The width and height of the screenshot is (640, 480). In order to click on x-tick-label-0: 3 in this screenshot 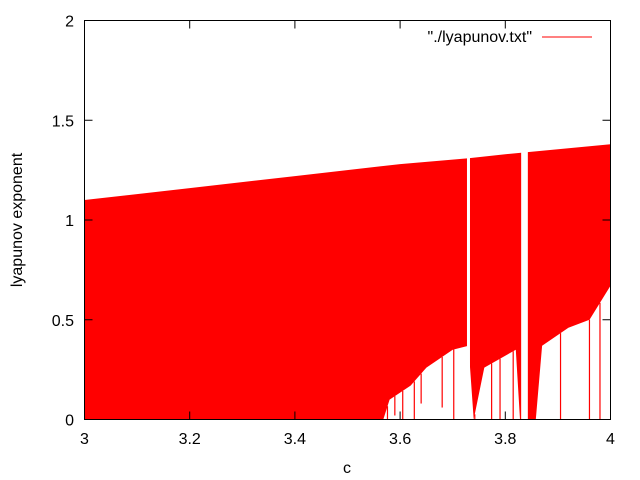, I will do `click(84, 439)`.